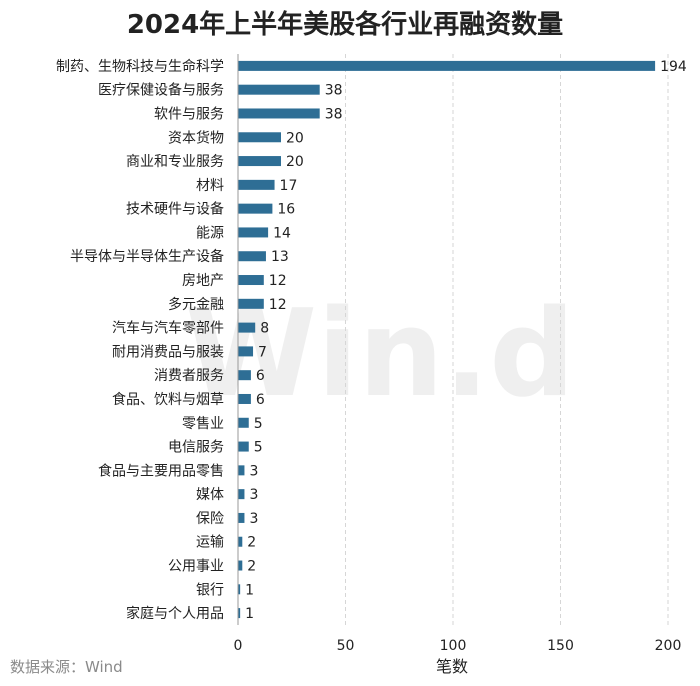 This screenshot has height=686, width=700. I want to click on data-label: 16, so click(286, 210).